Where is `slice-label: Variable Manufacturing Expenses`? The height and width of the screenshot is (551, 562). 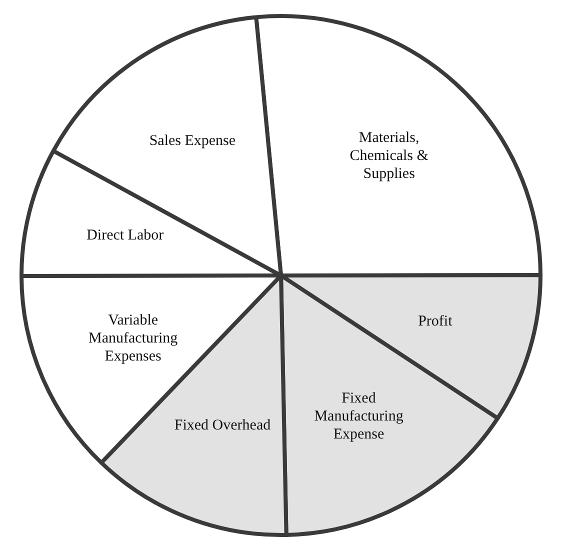 slice-label: Variable Manufacturing Expenses is located at coordinates (133, 338).